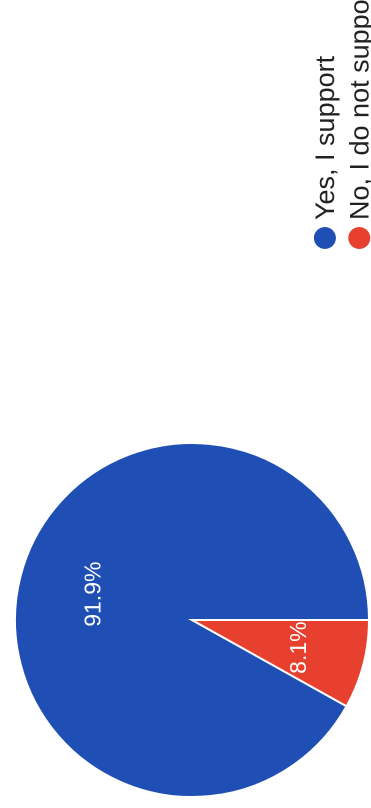 This screenshot has width=371, height=808. Describe the element at coordinates (196, 618) in the screenshot. I see `pie-slice-labels: 91.9% 8.1%` at that location.